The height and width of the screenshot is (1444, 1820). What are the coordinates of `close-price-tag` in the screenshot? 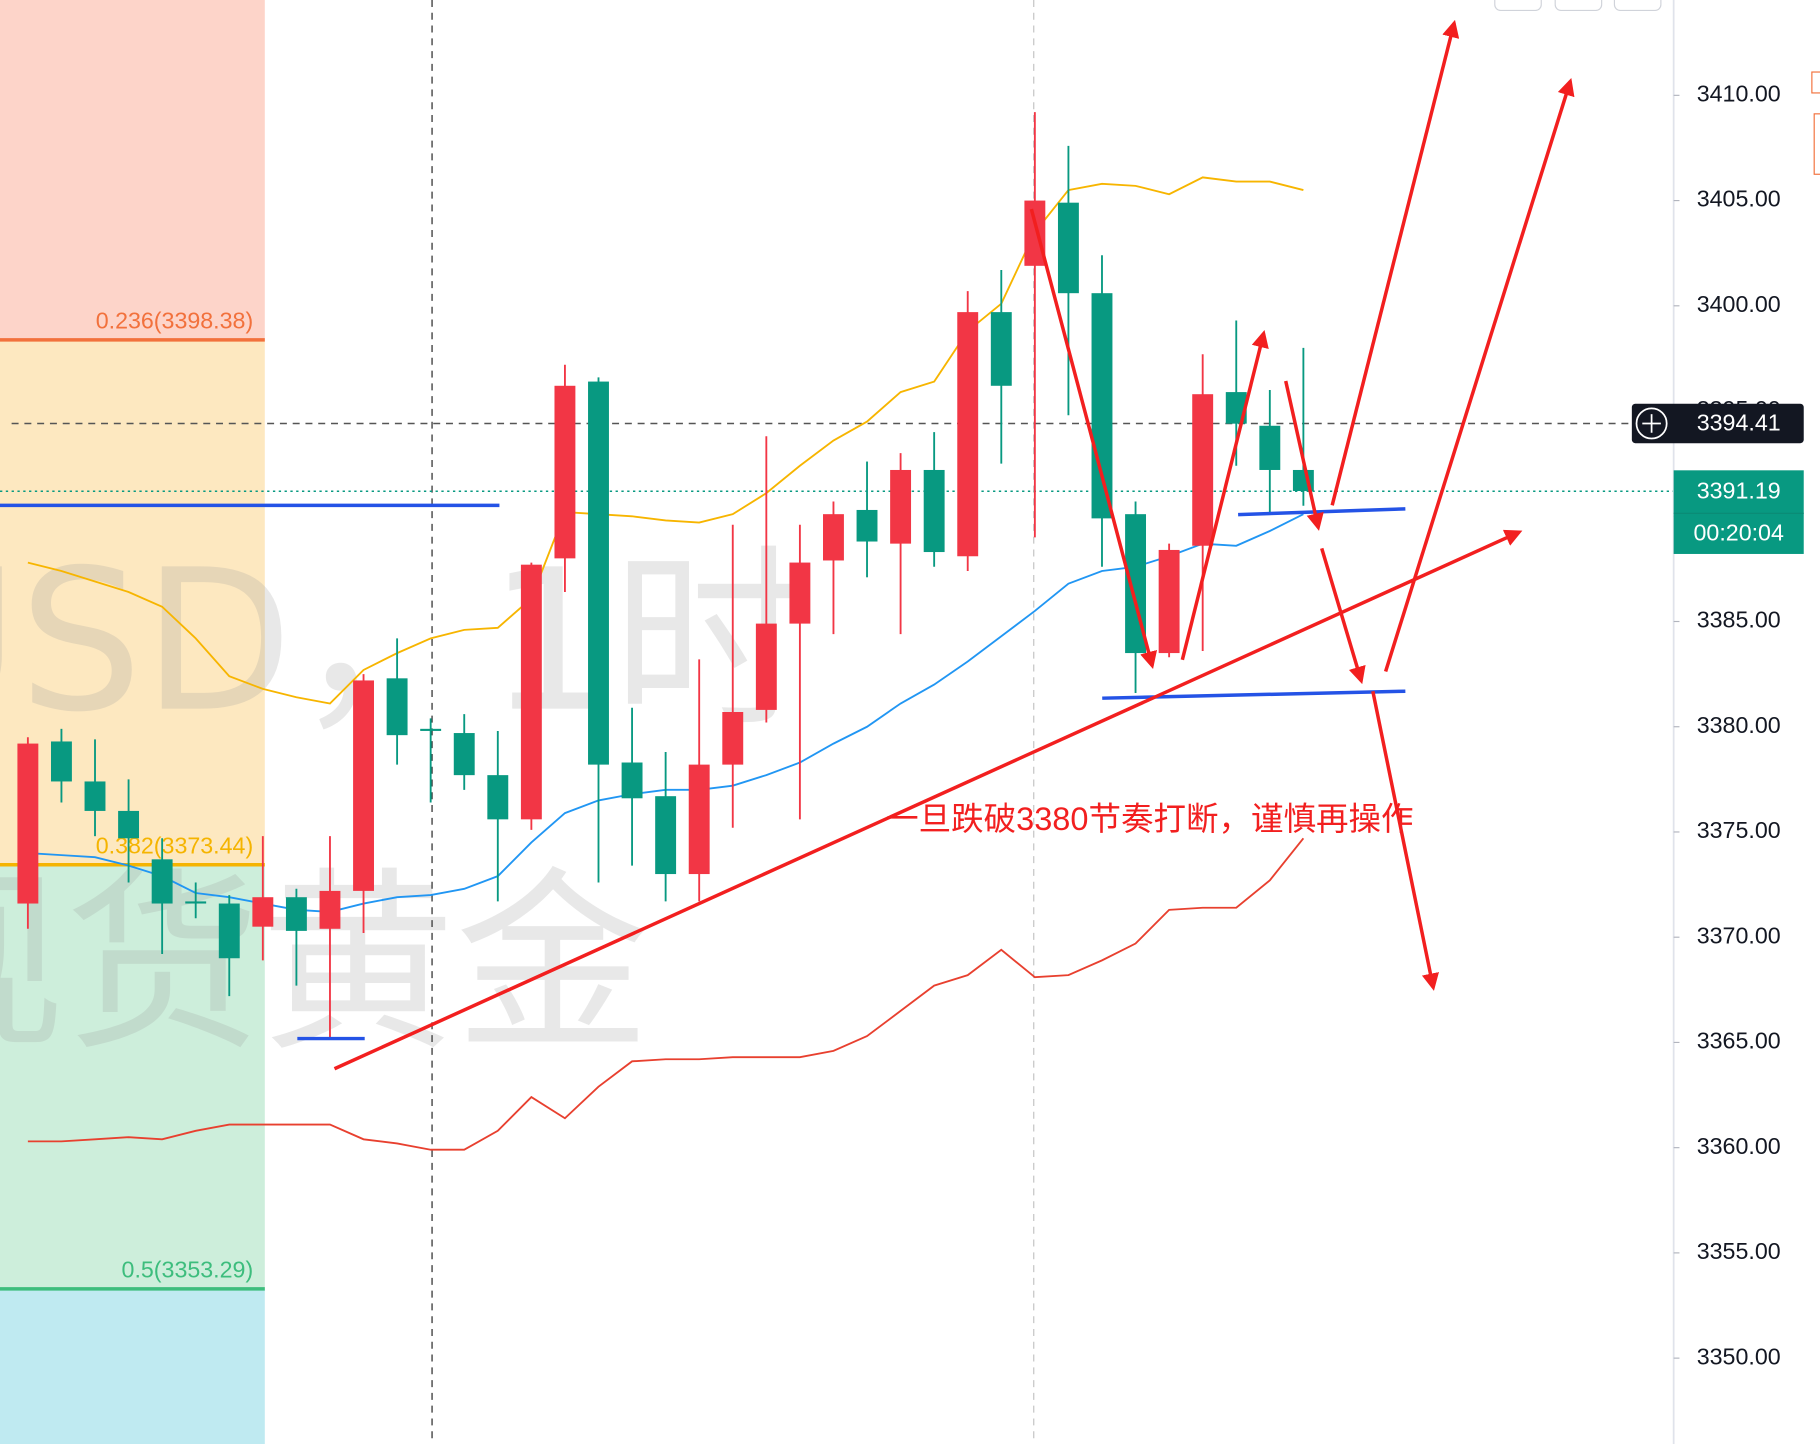 It's located at (1738, 512).